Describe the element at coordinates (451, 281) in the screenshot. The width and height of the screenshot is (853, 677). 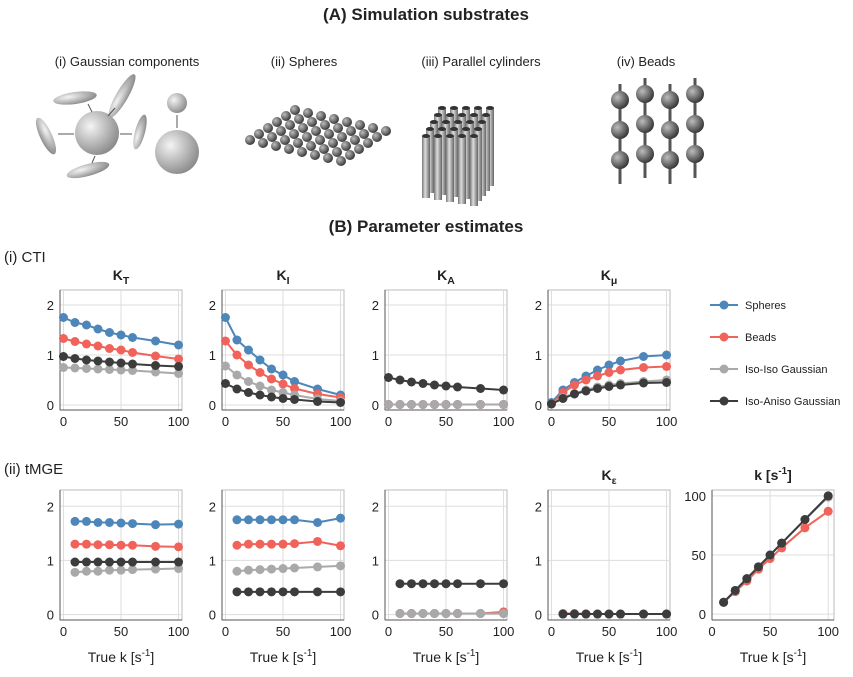
I see `chart-title-sub: A` at that location.